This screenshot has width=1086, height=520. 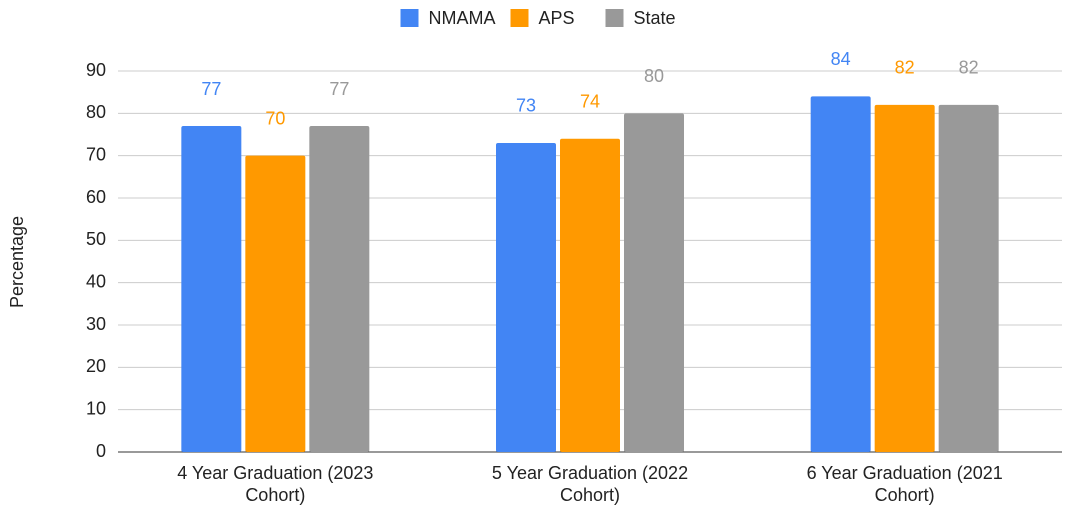 I want to click on x-tick-label-box: 4 Year Graduation (2023 Cohort), so click(x=275, y=484).